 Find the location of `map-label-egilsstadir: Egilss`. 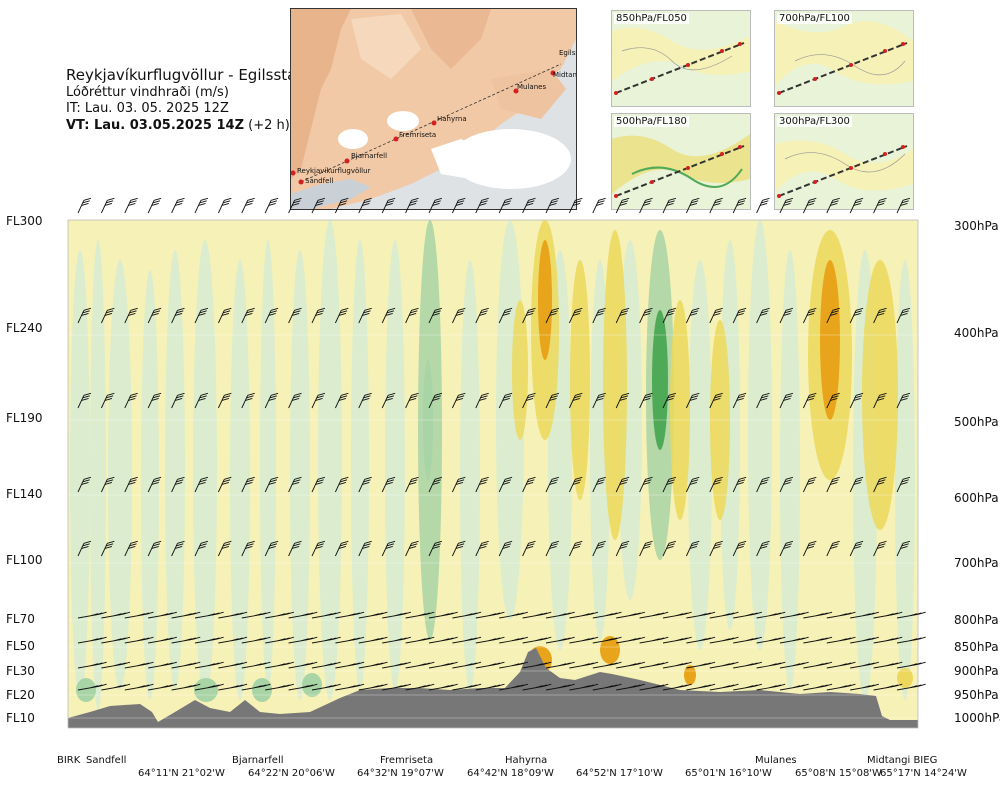

map-label-egilsstadir: Egilss is located at coordinates (567, 53).